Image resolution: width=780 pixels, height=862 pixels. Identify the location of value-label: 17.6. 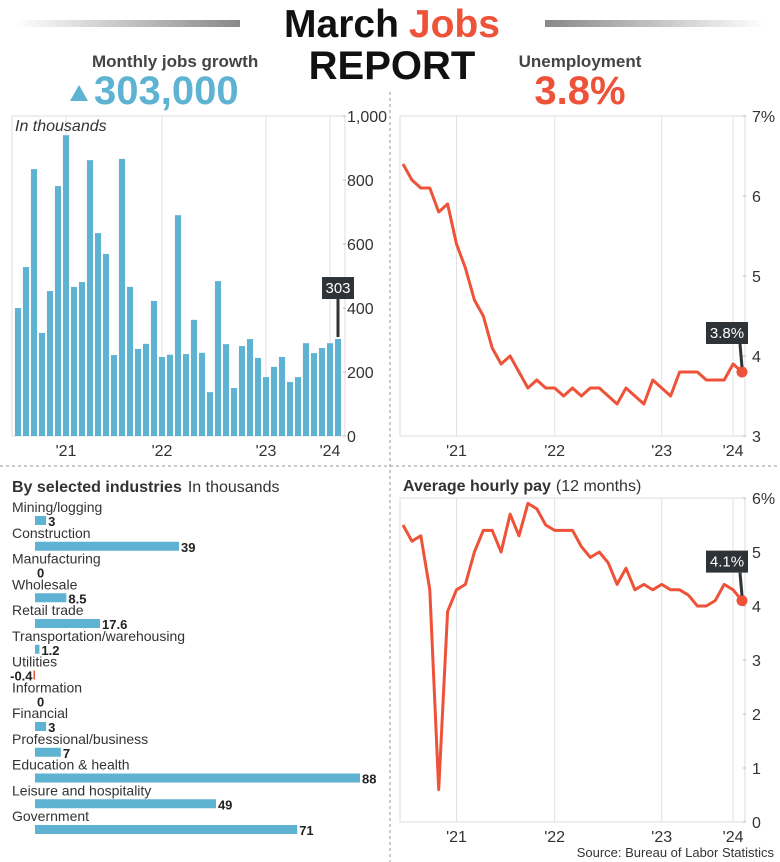
(114, 624).